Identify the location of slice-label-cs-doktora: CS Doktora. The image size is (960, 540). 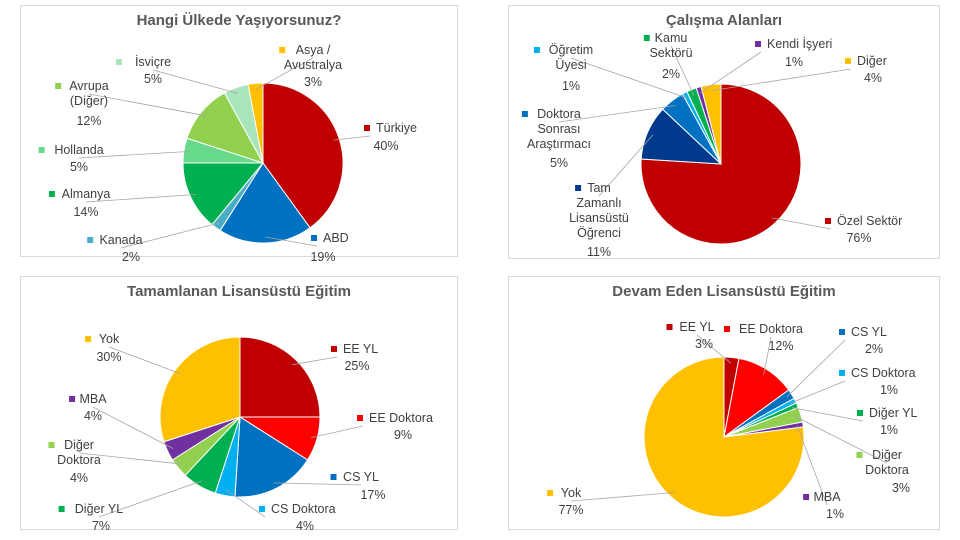
(883, 373).